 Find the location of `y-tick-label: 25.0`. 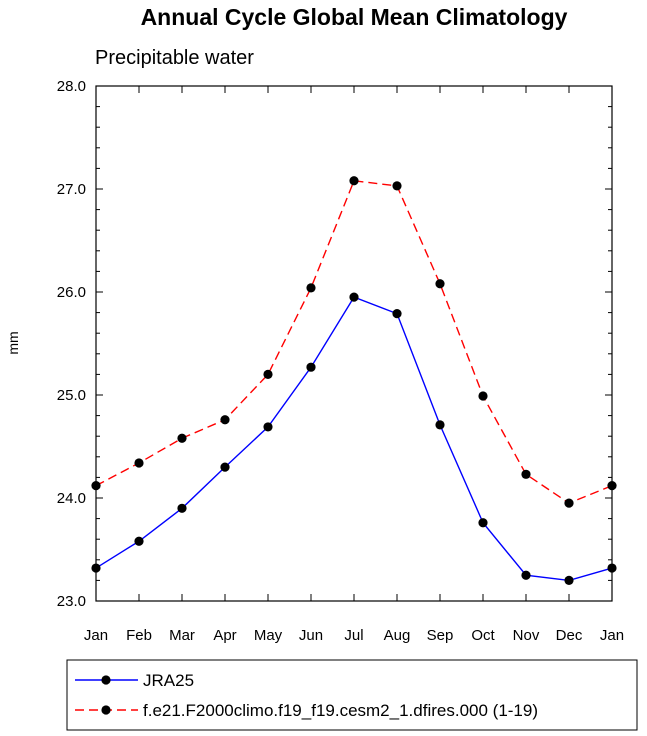

y-tick-label: 25.0 is located at coordinates (71, 395).